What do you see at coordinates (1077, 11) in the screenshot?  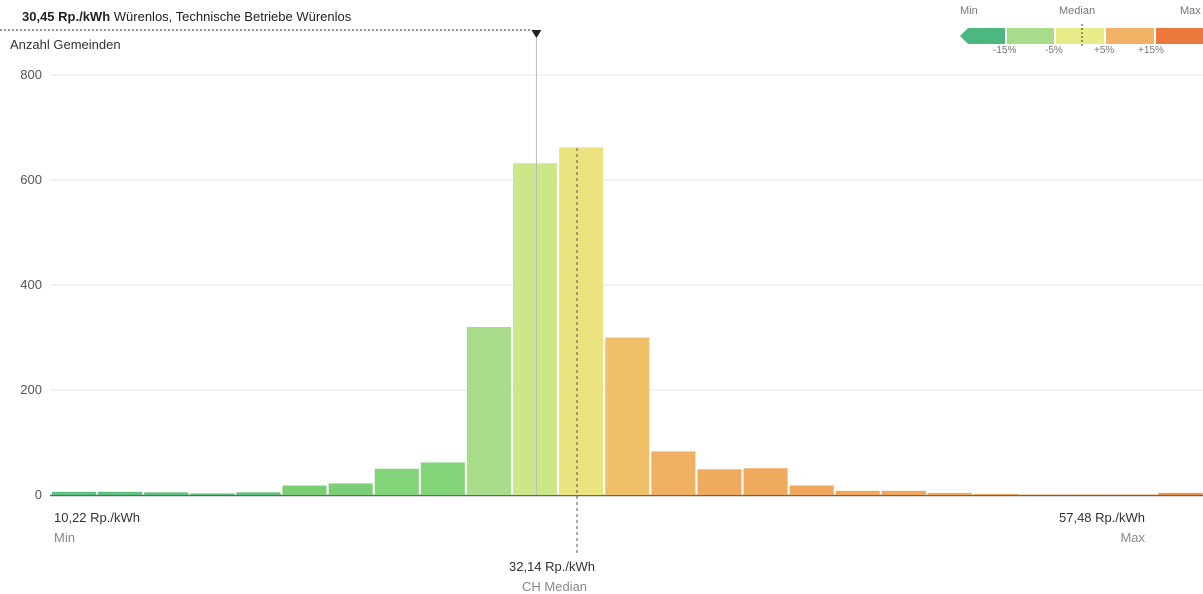 I see `legend-median-label: Median` at bounding box center [1077, 11].